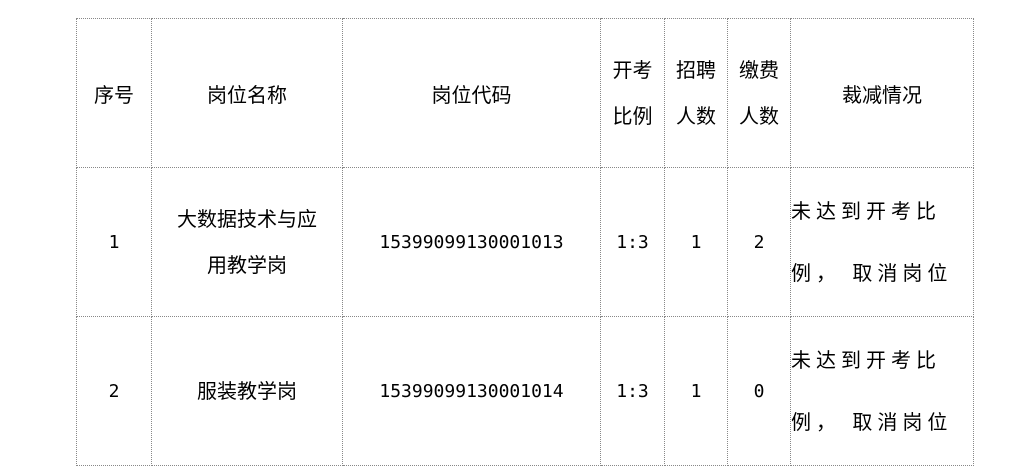 The image size is (1024, 476). What do you see at coordinates (632, 116) in the screenshot?
I see `header-exam-ratio-line: 比例` at bounding box center [632, 116].